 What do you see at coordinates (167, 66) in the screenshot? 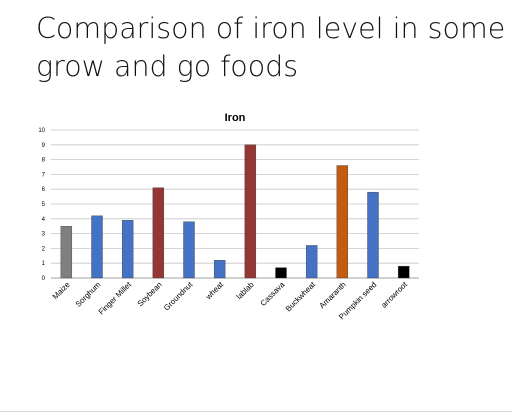
I see `slide-title-line-2: grow and go foods` at bounding box center [167, 66].